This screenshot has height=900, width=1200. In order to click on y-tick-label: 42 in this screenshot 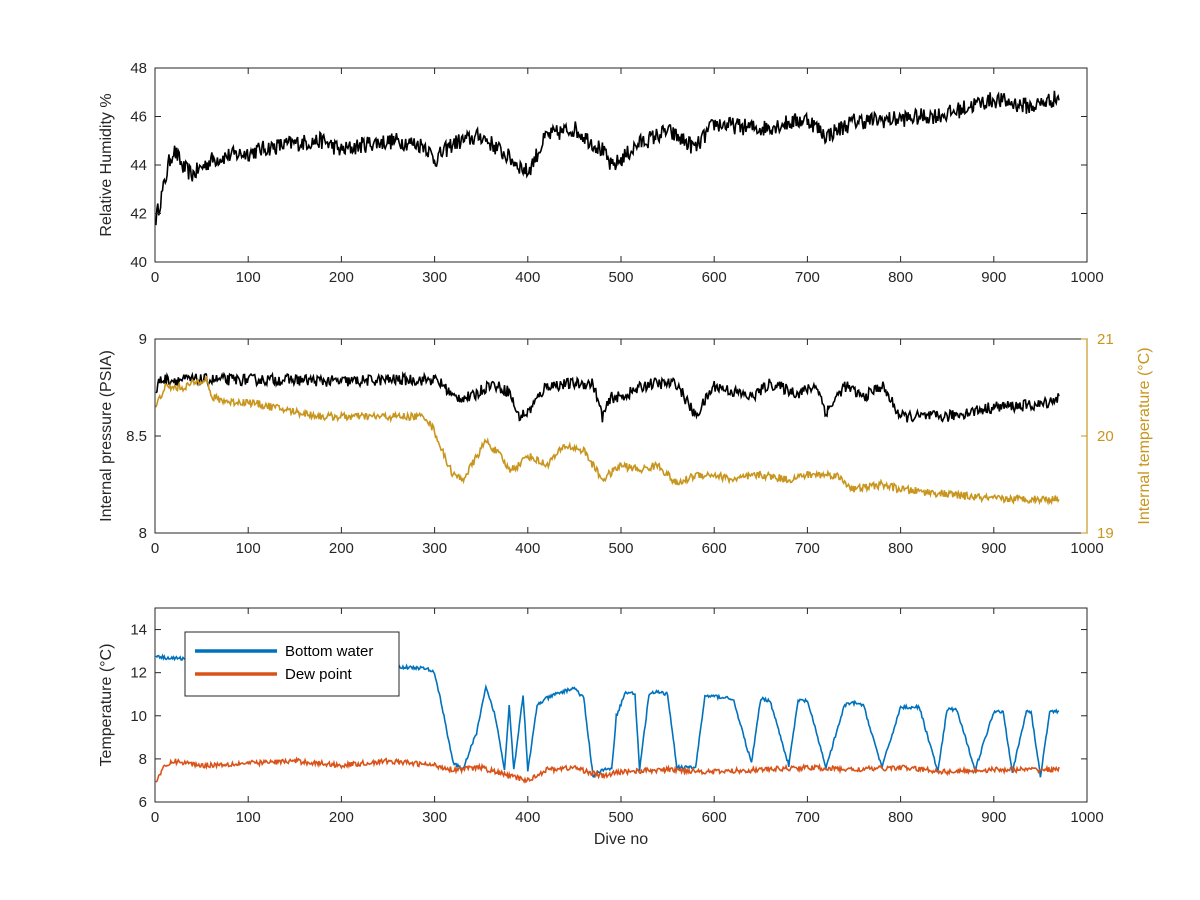, I will do `click(138, 214)`.